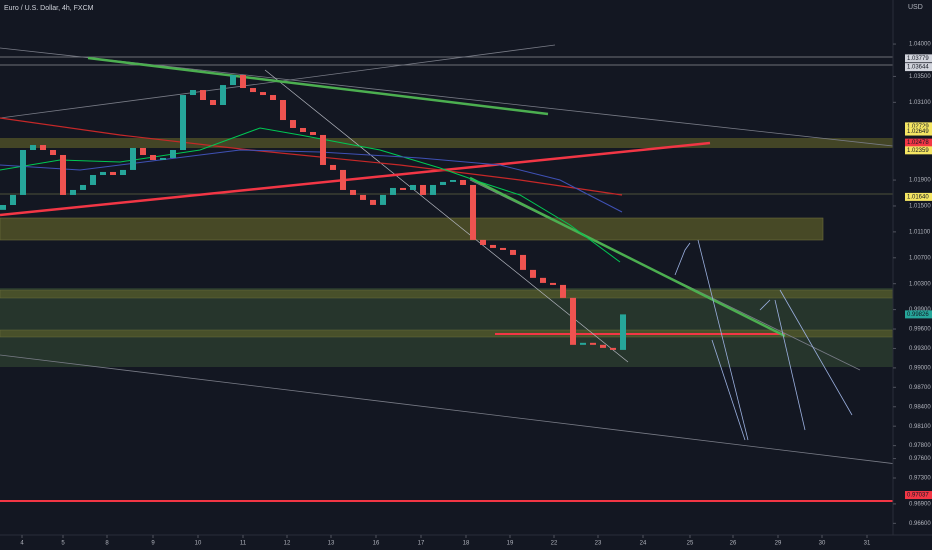  What do you see at coordinates (49, 8) in the screenshot?
I see `symbol-title: Euro / U.S. Dollar, 4h, FXCM` at bounding box center [49, 8].